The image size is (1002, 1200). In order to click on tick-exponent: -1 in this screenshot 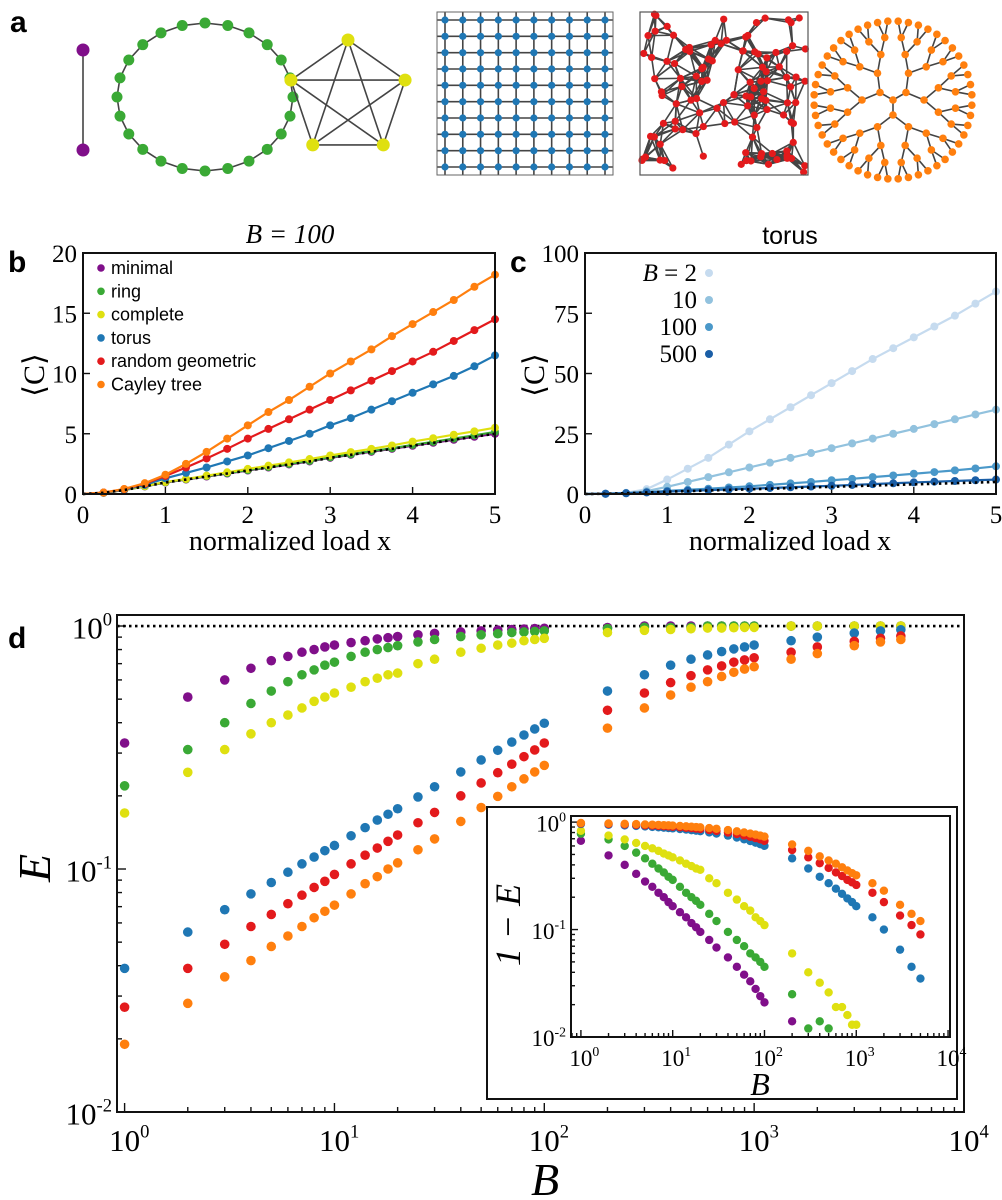, I will do `click(561, 924)`.